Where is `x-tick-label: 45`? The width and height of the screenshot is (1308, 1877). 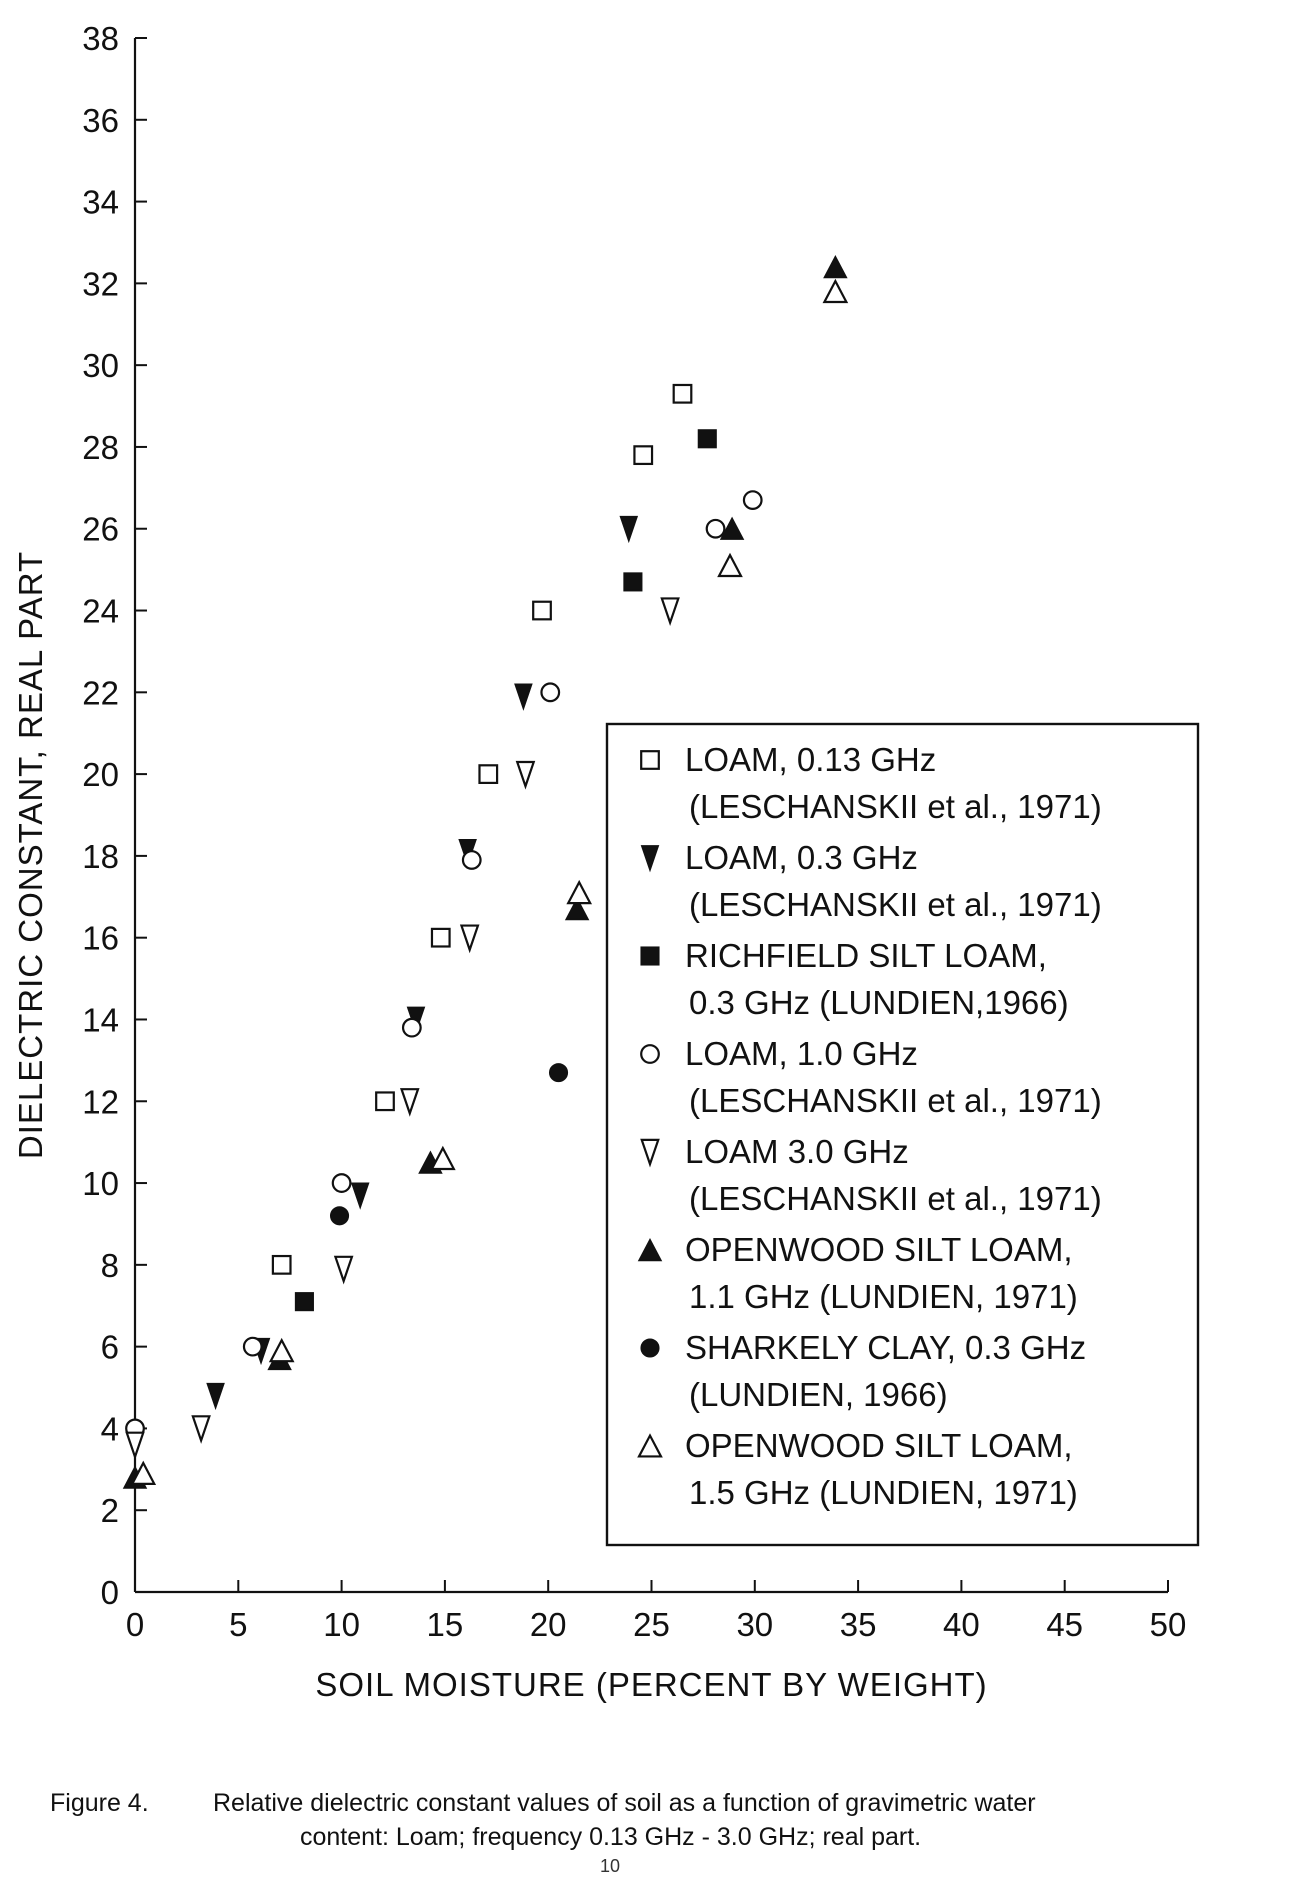 x-tick-label: 45 is located at coordinates (1064, 1624).